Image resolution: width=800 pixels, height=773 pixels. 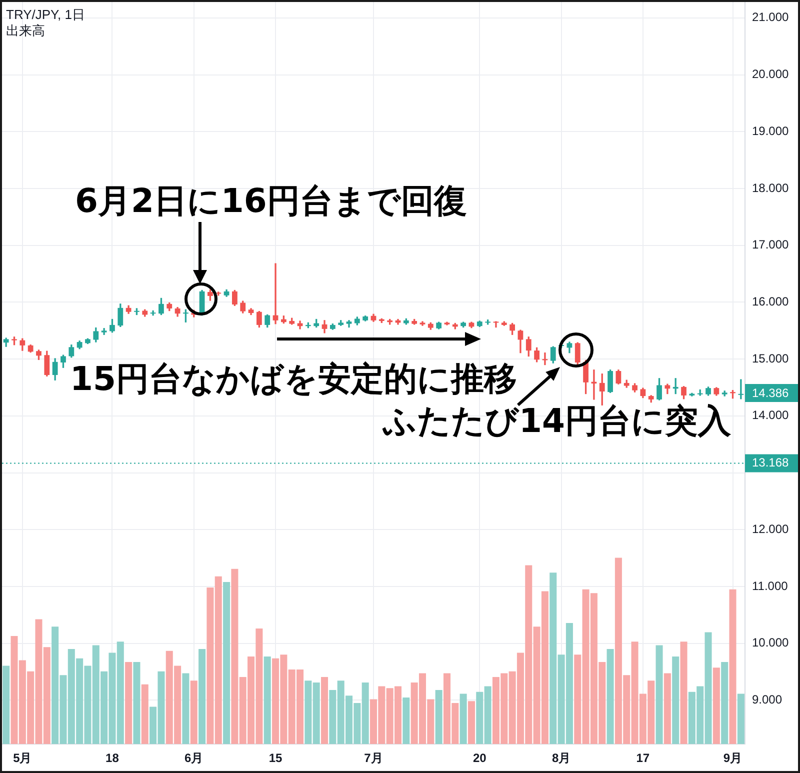 What do you see at coordinates (373, 758) in the screenshot?
I see `x-tick-label: 7月` at bounding box center [373, 758].